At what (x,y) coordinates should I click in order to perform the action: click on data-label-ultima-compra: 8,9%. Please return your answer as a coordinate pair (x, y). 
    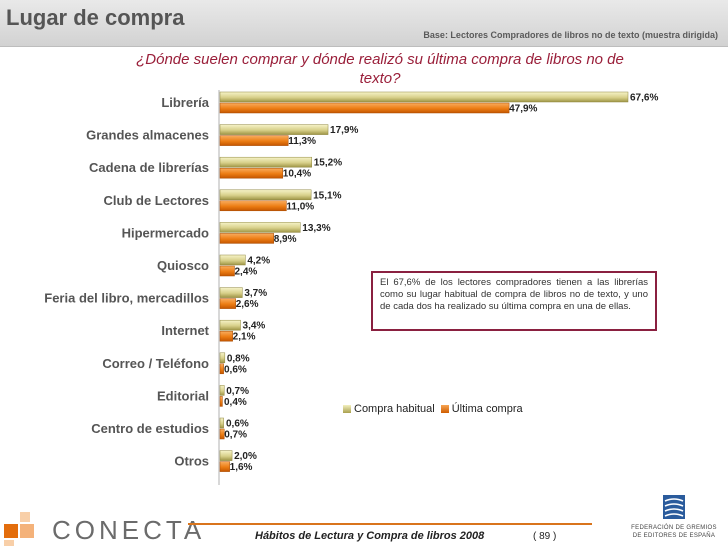
    Looking at the image, I should click on (285, 239).